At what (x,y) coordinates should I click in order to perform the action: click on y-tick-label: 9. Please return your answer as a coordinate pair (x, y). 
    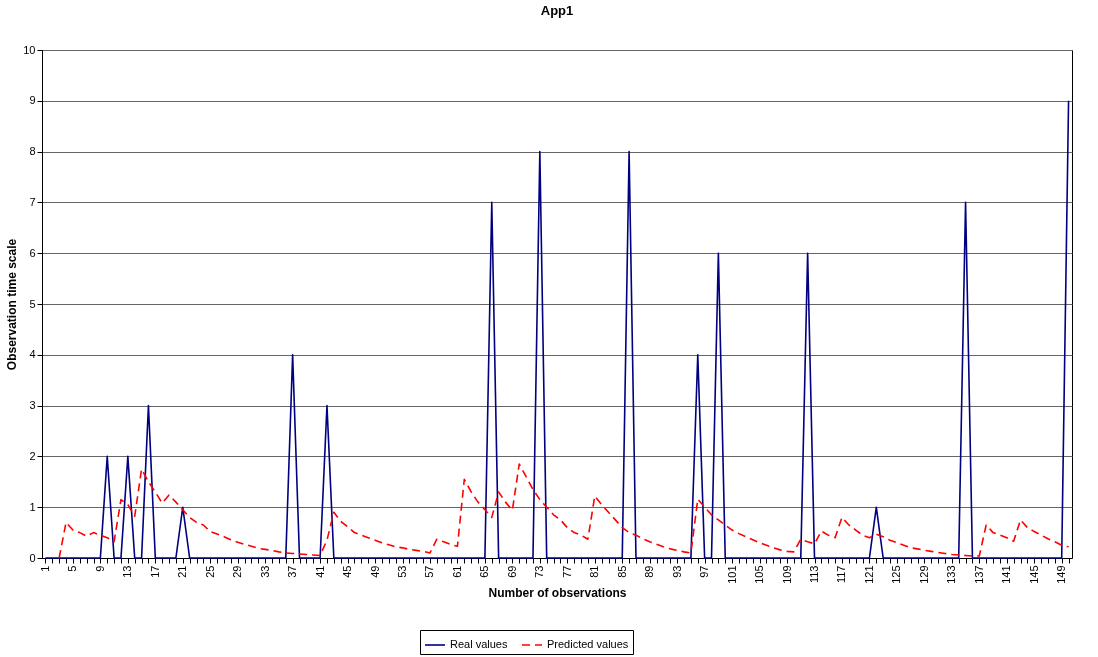
    Looking at the image, I should click on (32, 100).